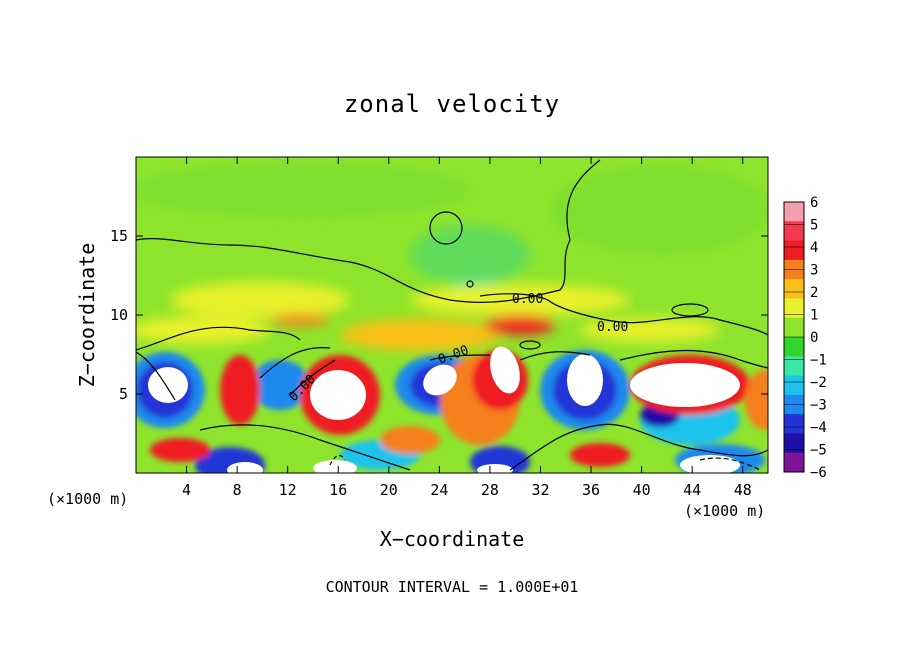 The width and height of the screenshot is (904, 654). Describe the element at coordinates (818, 428) in the screenshot. I see `colorbar-label: −4` at that location.